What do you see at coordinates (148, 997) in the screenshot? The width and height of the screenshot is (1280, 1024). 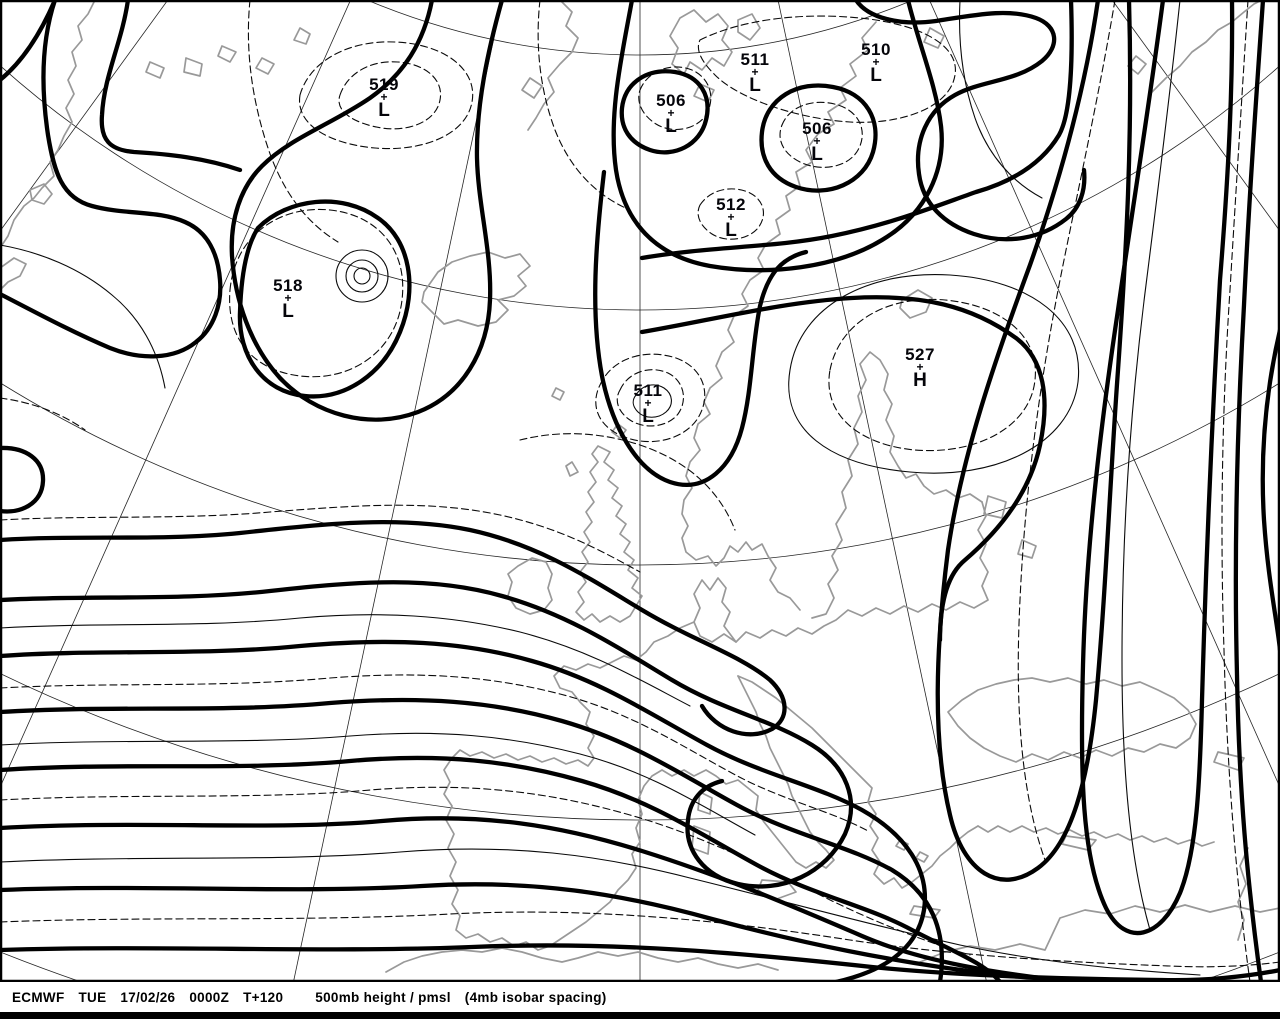 I see `footer-date: 17/02/26` at bounding box center [148, 997].